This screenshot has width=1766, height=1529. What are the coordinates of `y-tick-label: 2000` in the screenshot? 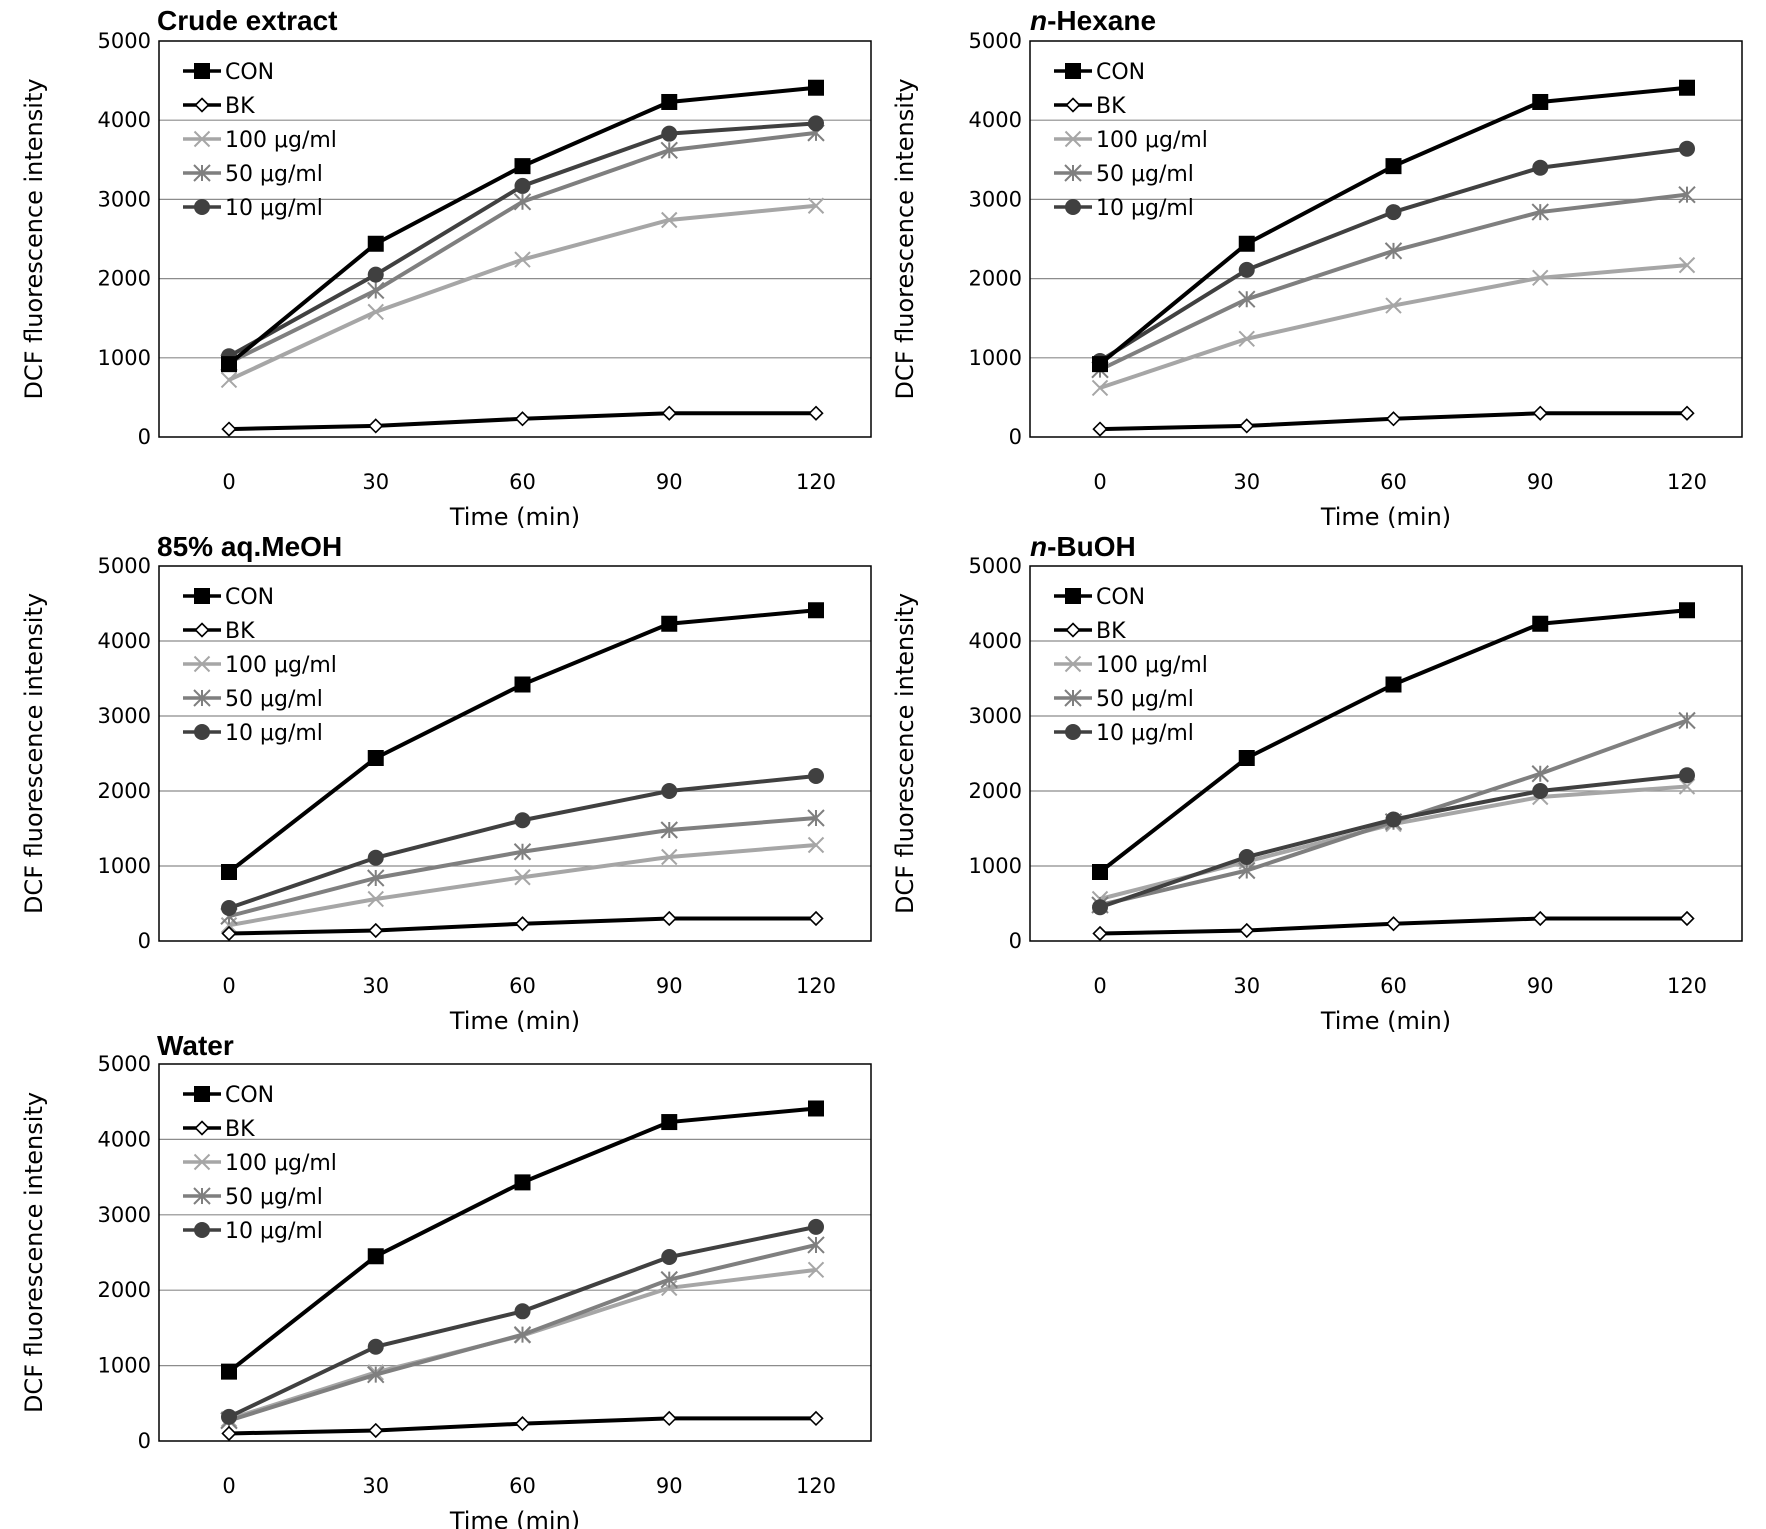 It's located at (995, 279).